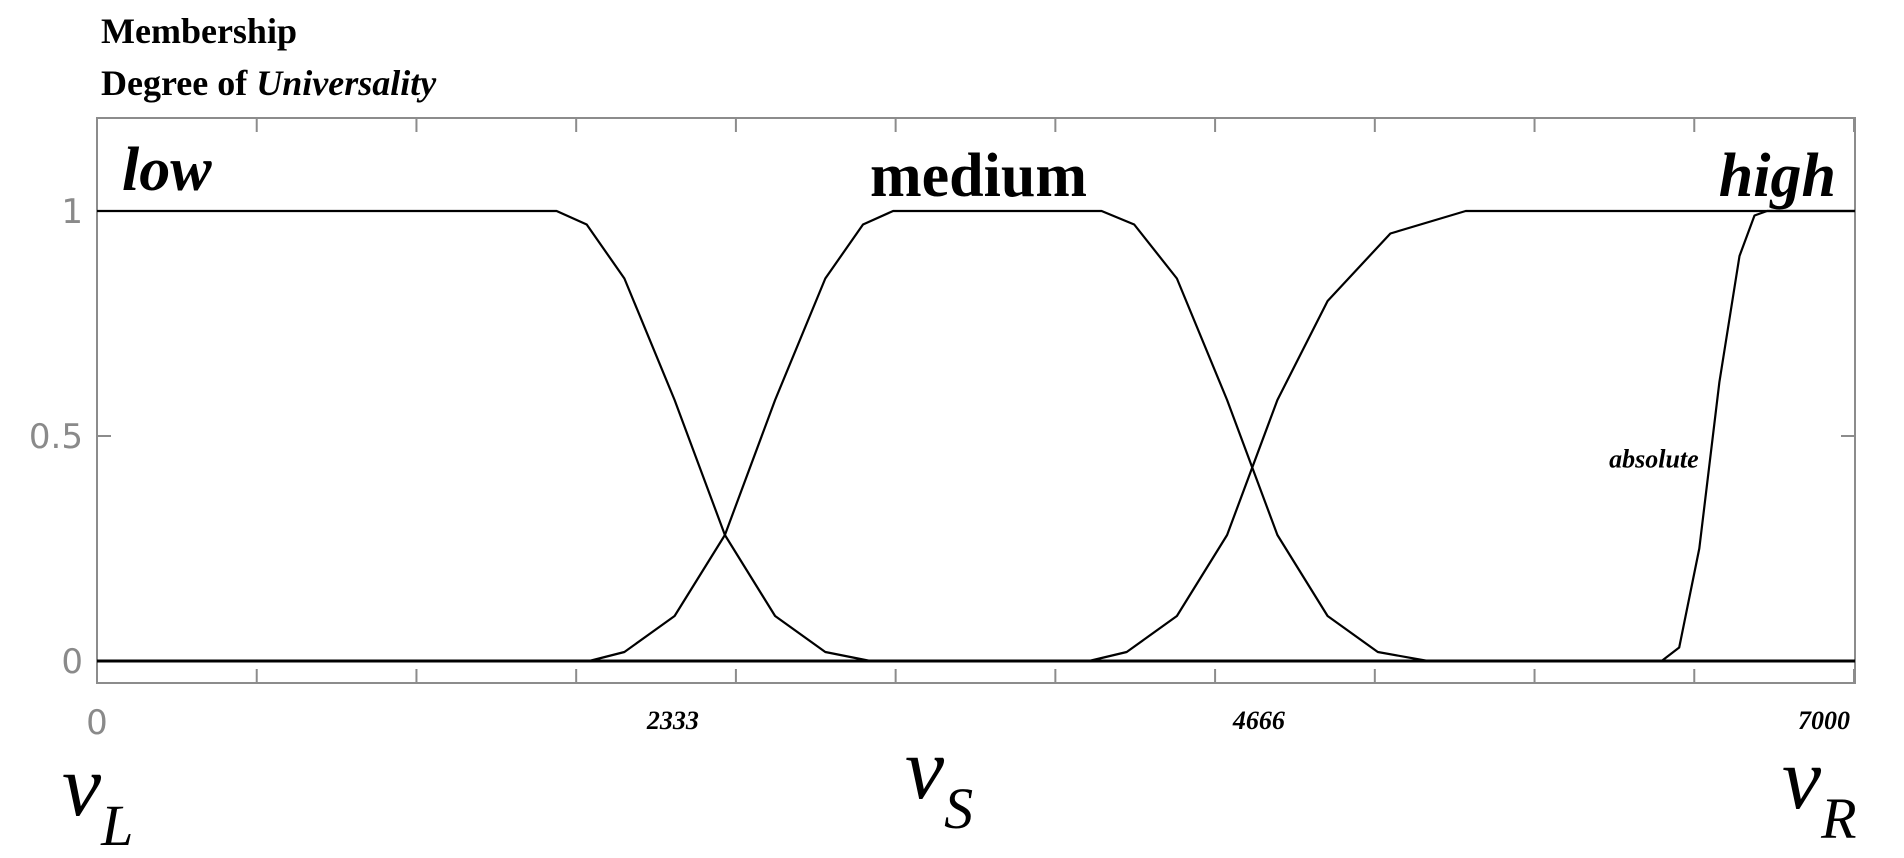  Describe the element at coordinates (72, 212) in the screenshot. I see `y-tick-label-2: 1` at that location.